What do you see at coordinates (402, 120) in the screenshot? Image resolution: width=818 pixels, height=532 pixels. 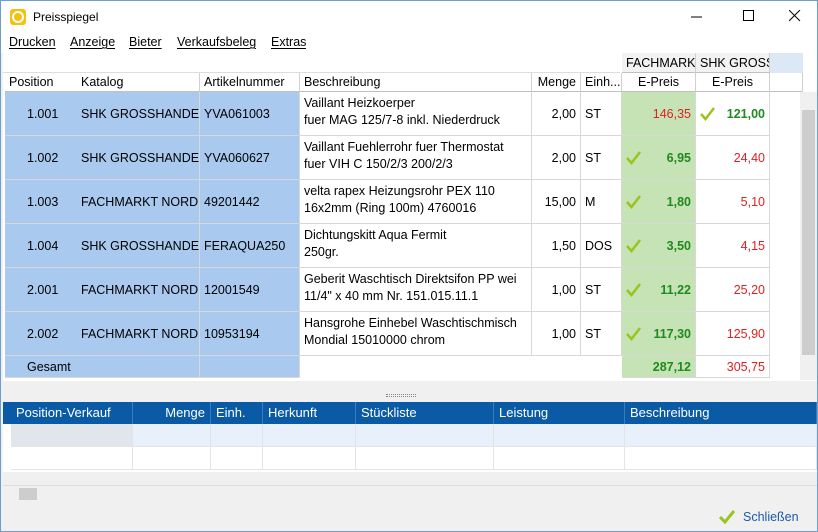 I see `description-line: fuer MAG 125/7-8 inkl. Niederdruck` at bounding box center [402, 120].